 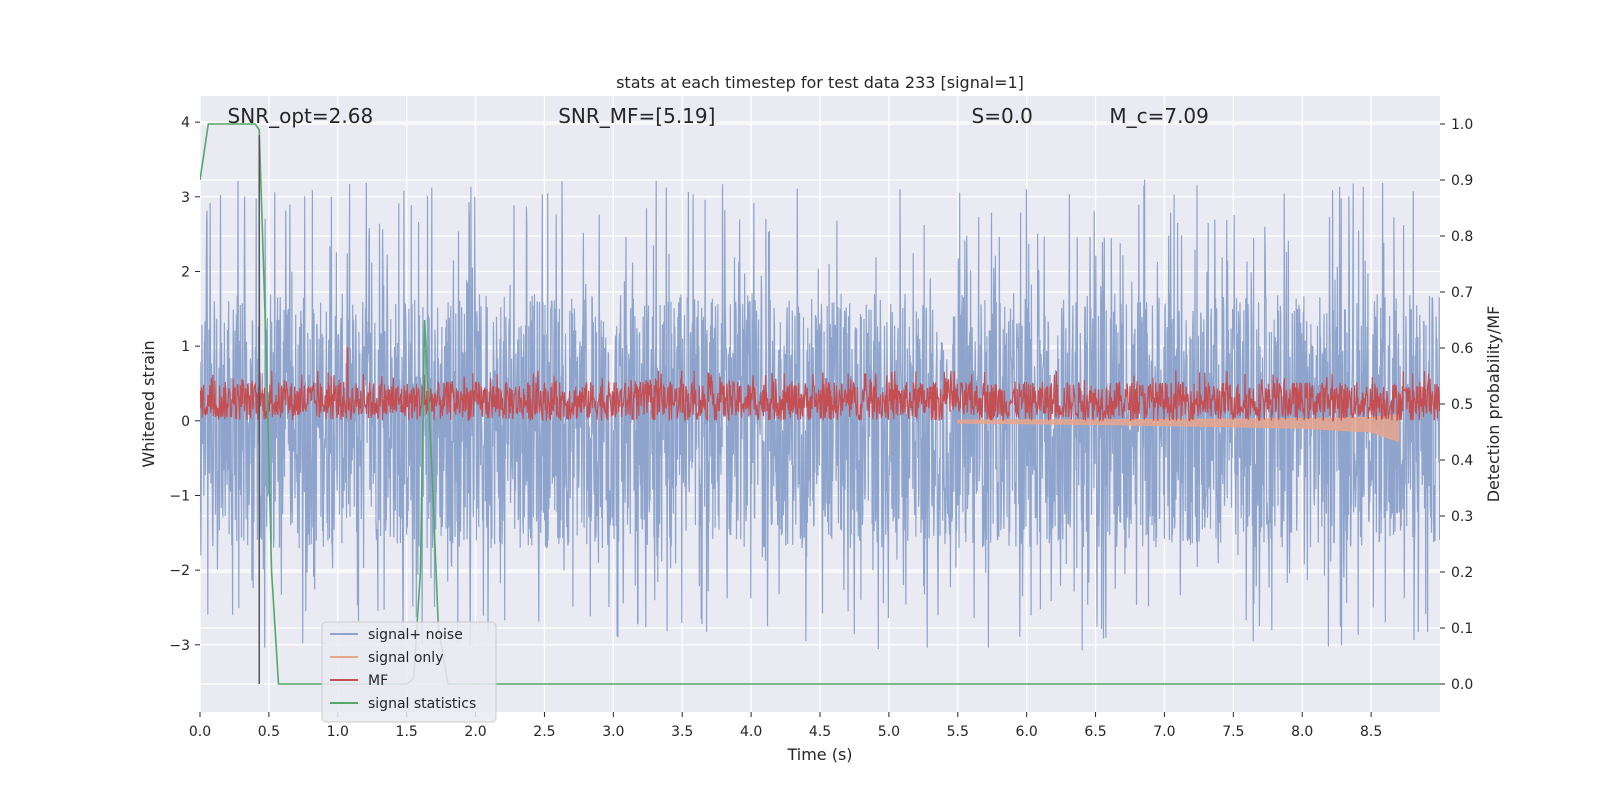 What do you see at coordinates (682, 732) in the screenshot?
I see `x-tick-label: 3.5` at bounding box center [682, 732].